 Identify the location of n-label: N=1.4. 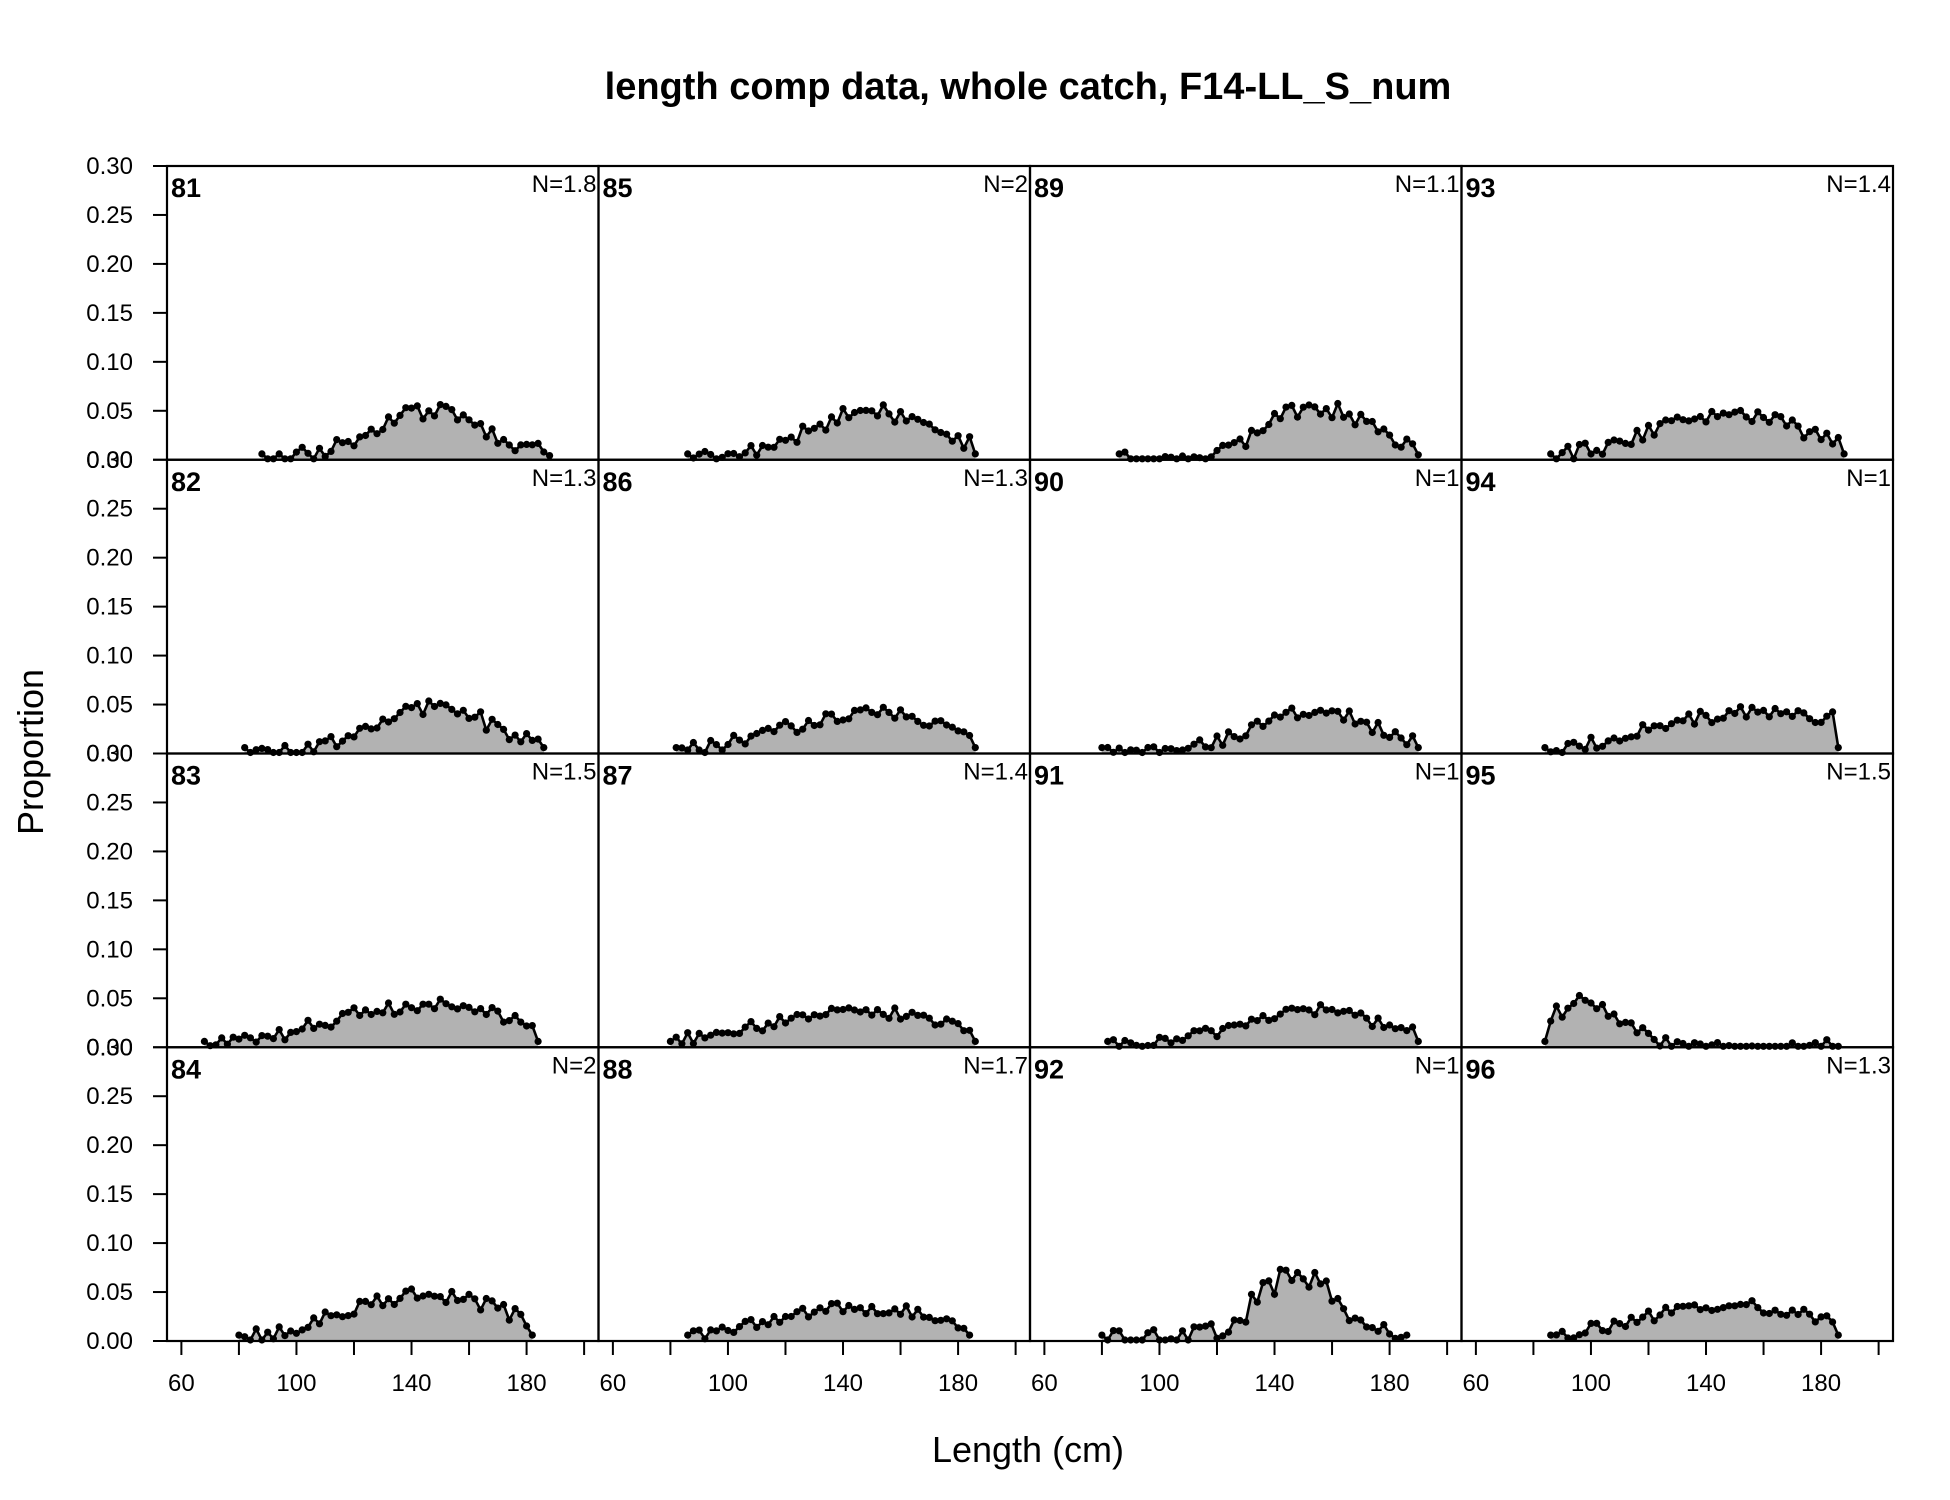
(995, 772).